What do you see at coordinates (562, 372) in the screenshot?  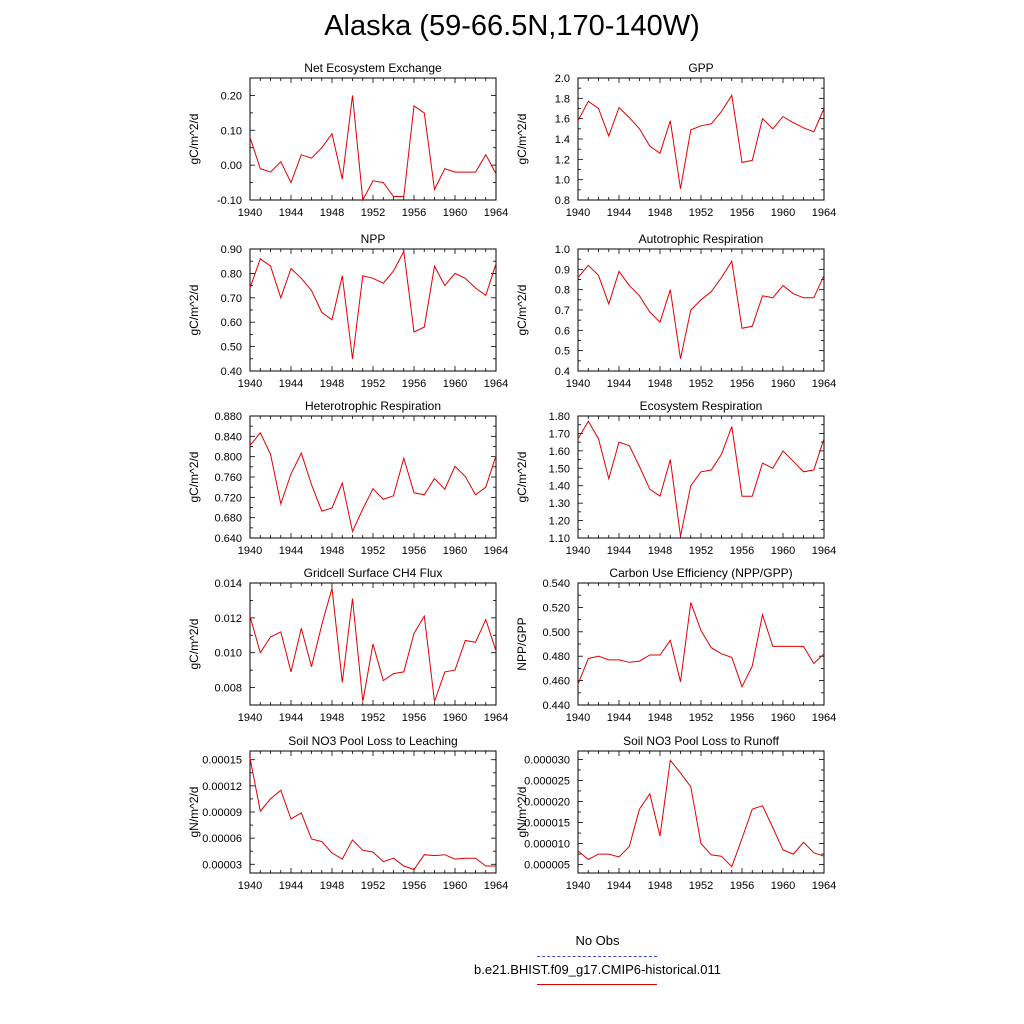 I see `y-tick-label: 0.4` at bounding box center [562, 372].